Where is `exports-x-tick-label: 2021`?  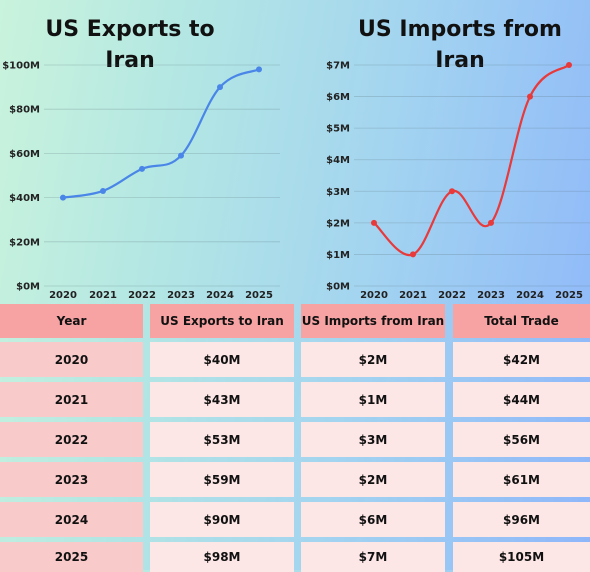 exports-x-tick-label: 2021 is located at coordinates (103, 295).